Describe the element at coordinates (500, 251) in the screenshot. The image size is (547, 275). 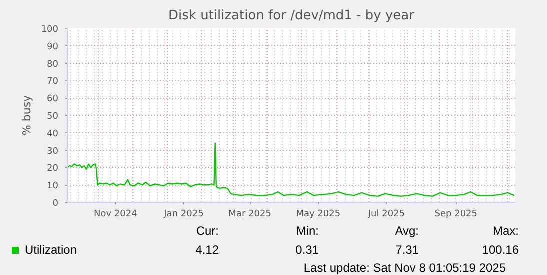
I see `text: 100.16` at that location.